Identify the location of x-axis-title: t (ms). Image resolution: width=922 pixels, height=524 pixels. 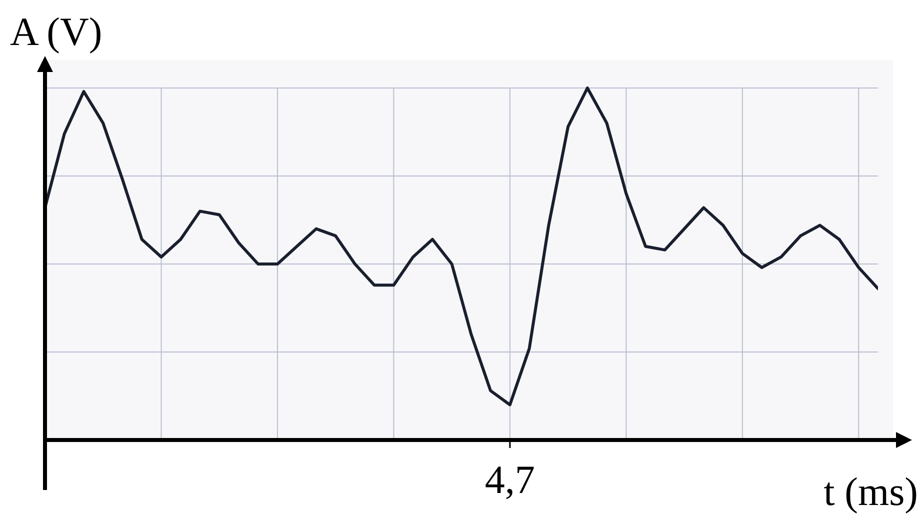
(871, 491).